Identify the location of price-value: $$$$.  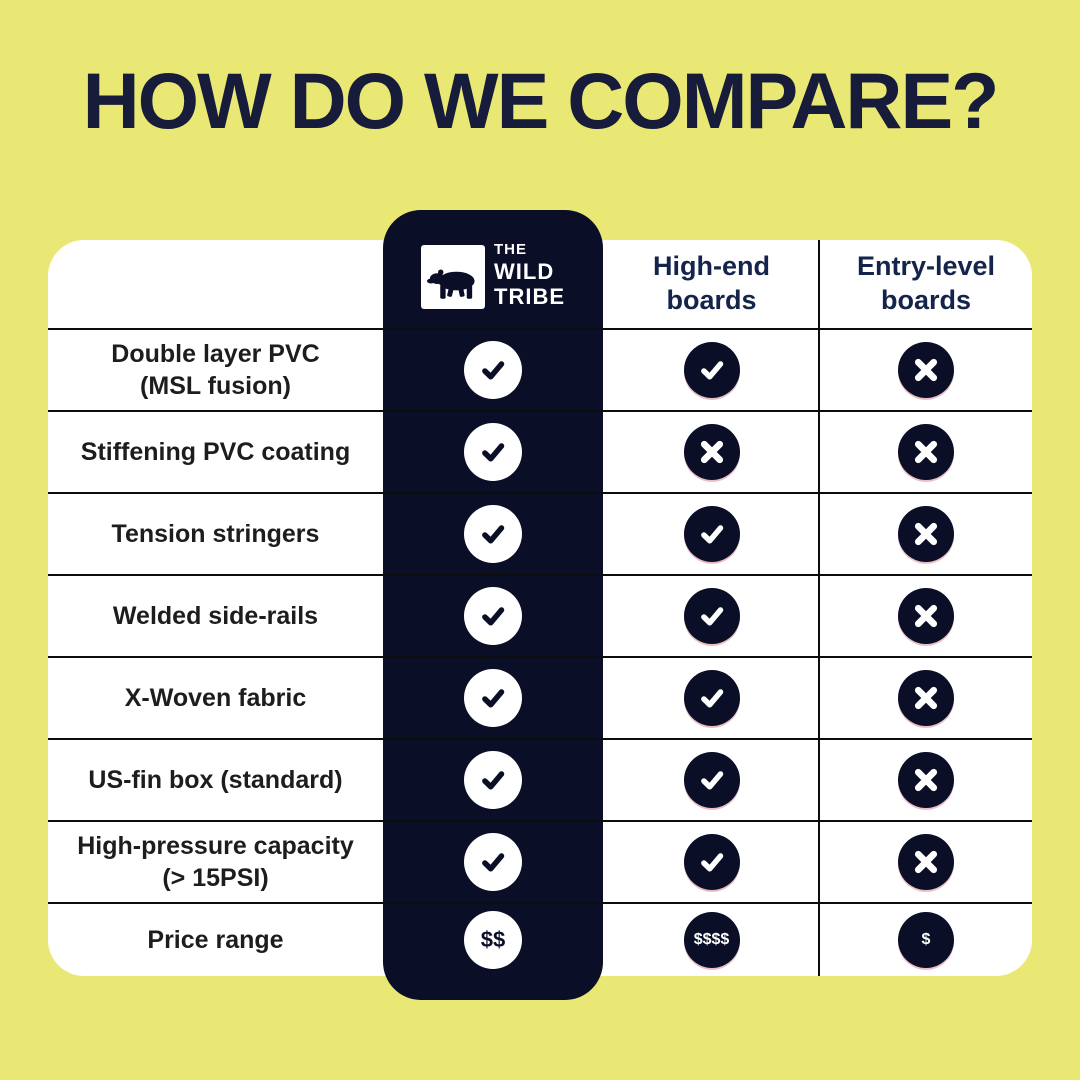
(711, 939).